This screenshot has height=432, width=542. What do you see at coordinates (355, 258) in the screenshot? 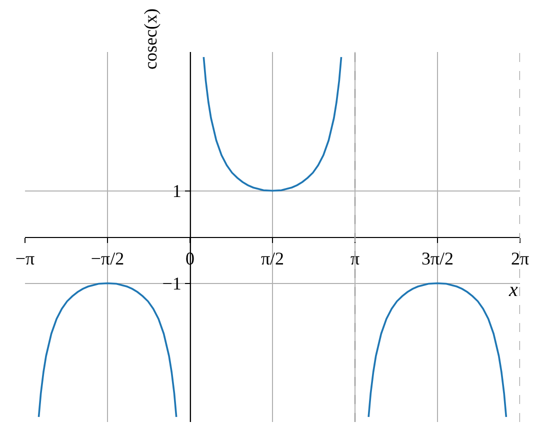
I see `x-tick-label: π` at bounding box center [355, 258].